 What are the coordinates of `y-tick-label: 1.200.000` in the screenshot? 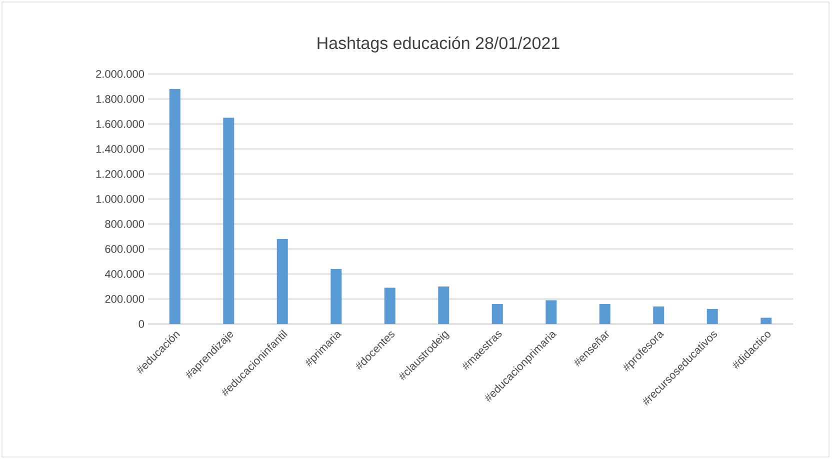 It's located at (120, 174).